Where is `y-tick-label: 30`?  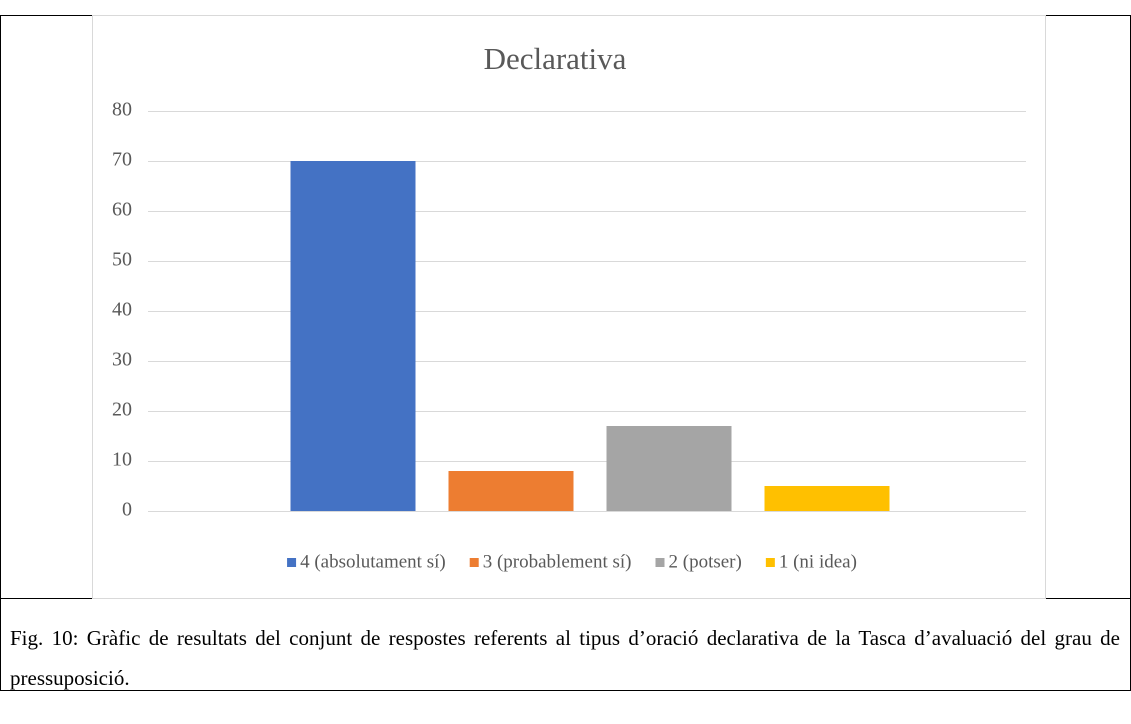
y-tick-label: 30 is located at coordinates (122, 360).